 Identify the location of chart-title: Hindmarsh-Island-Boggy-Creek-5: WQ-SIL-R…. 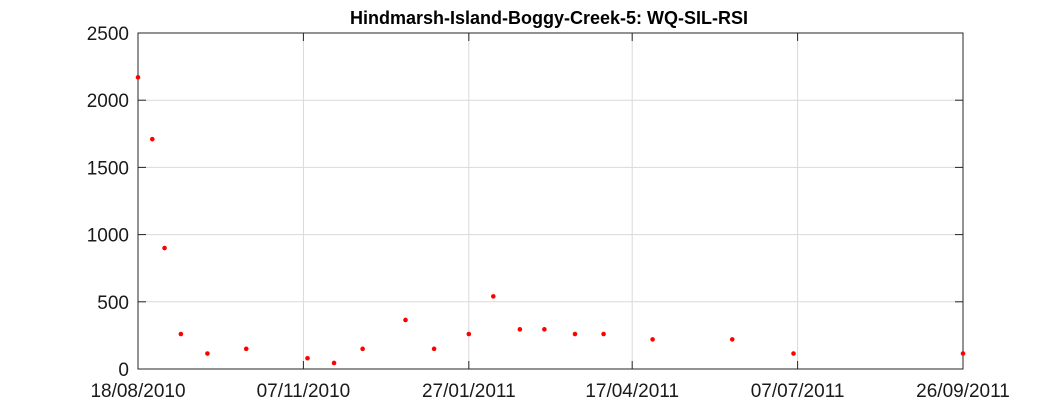
(549, 18).